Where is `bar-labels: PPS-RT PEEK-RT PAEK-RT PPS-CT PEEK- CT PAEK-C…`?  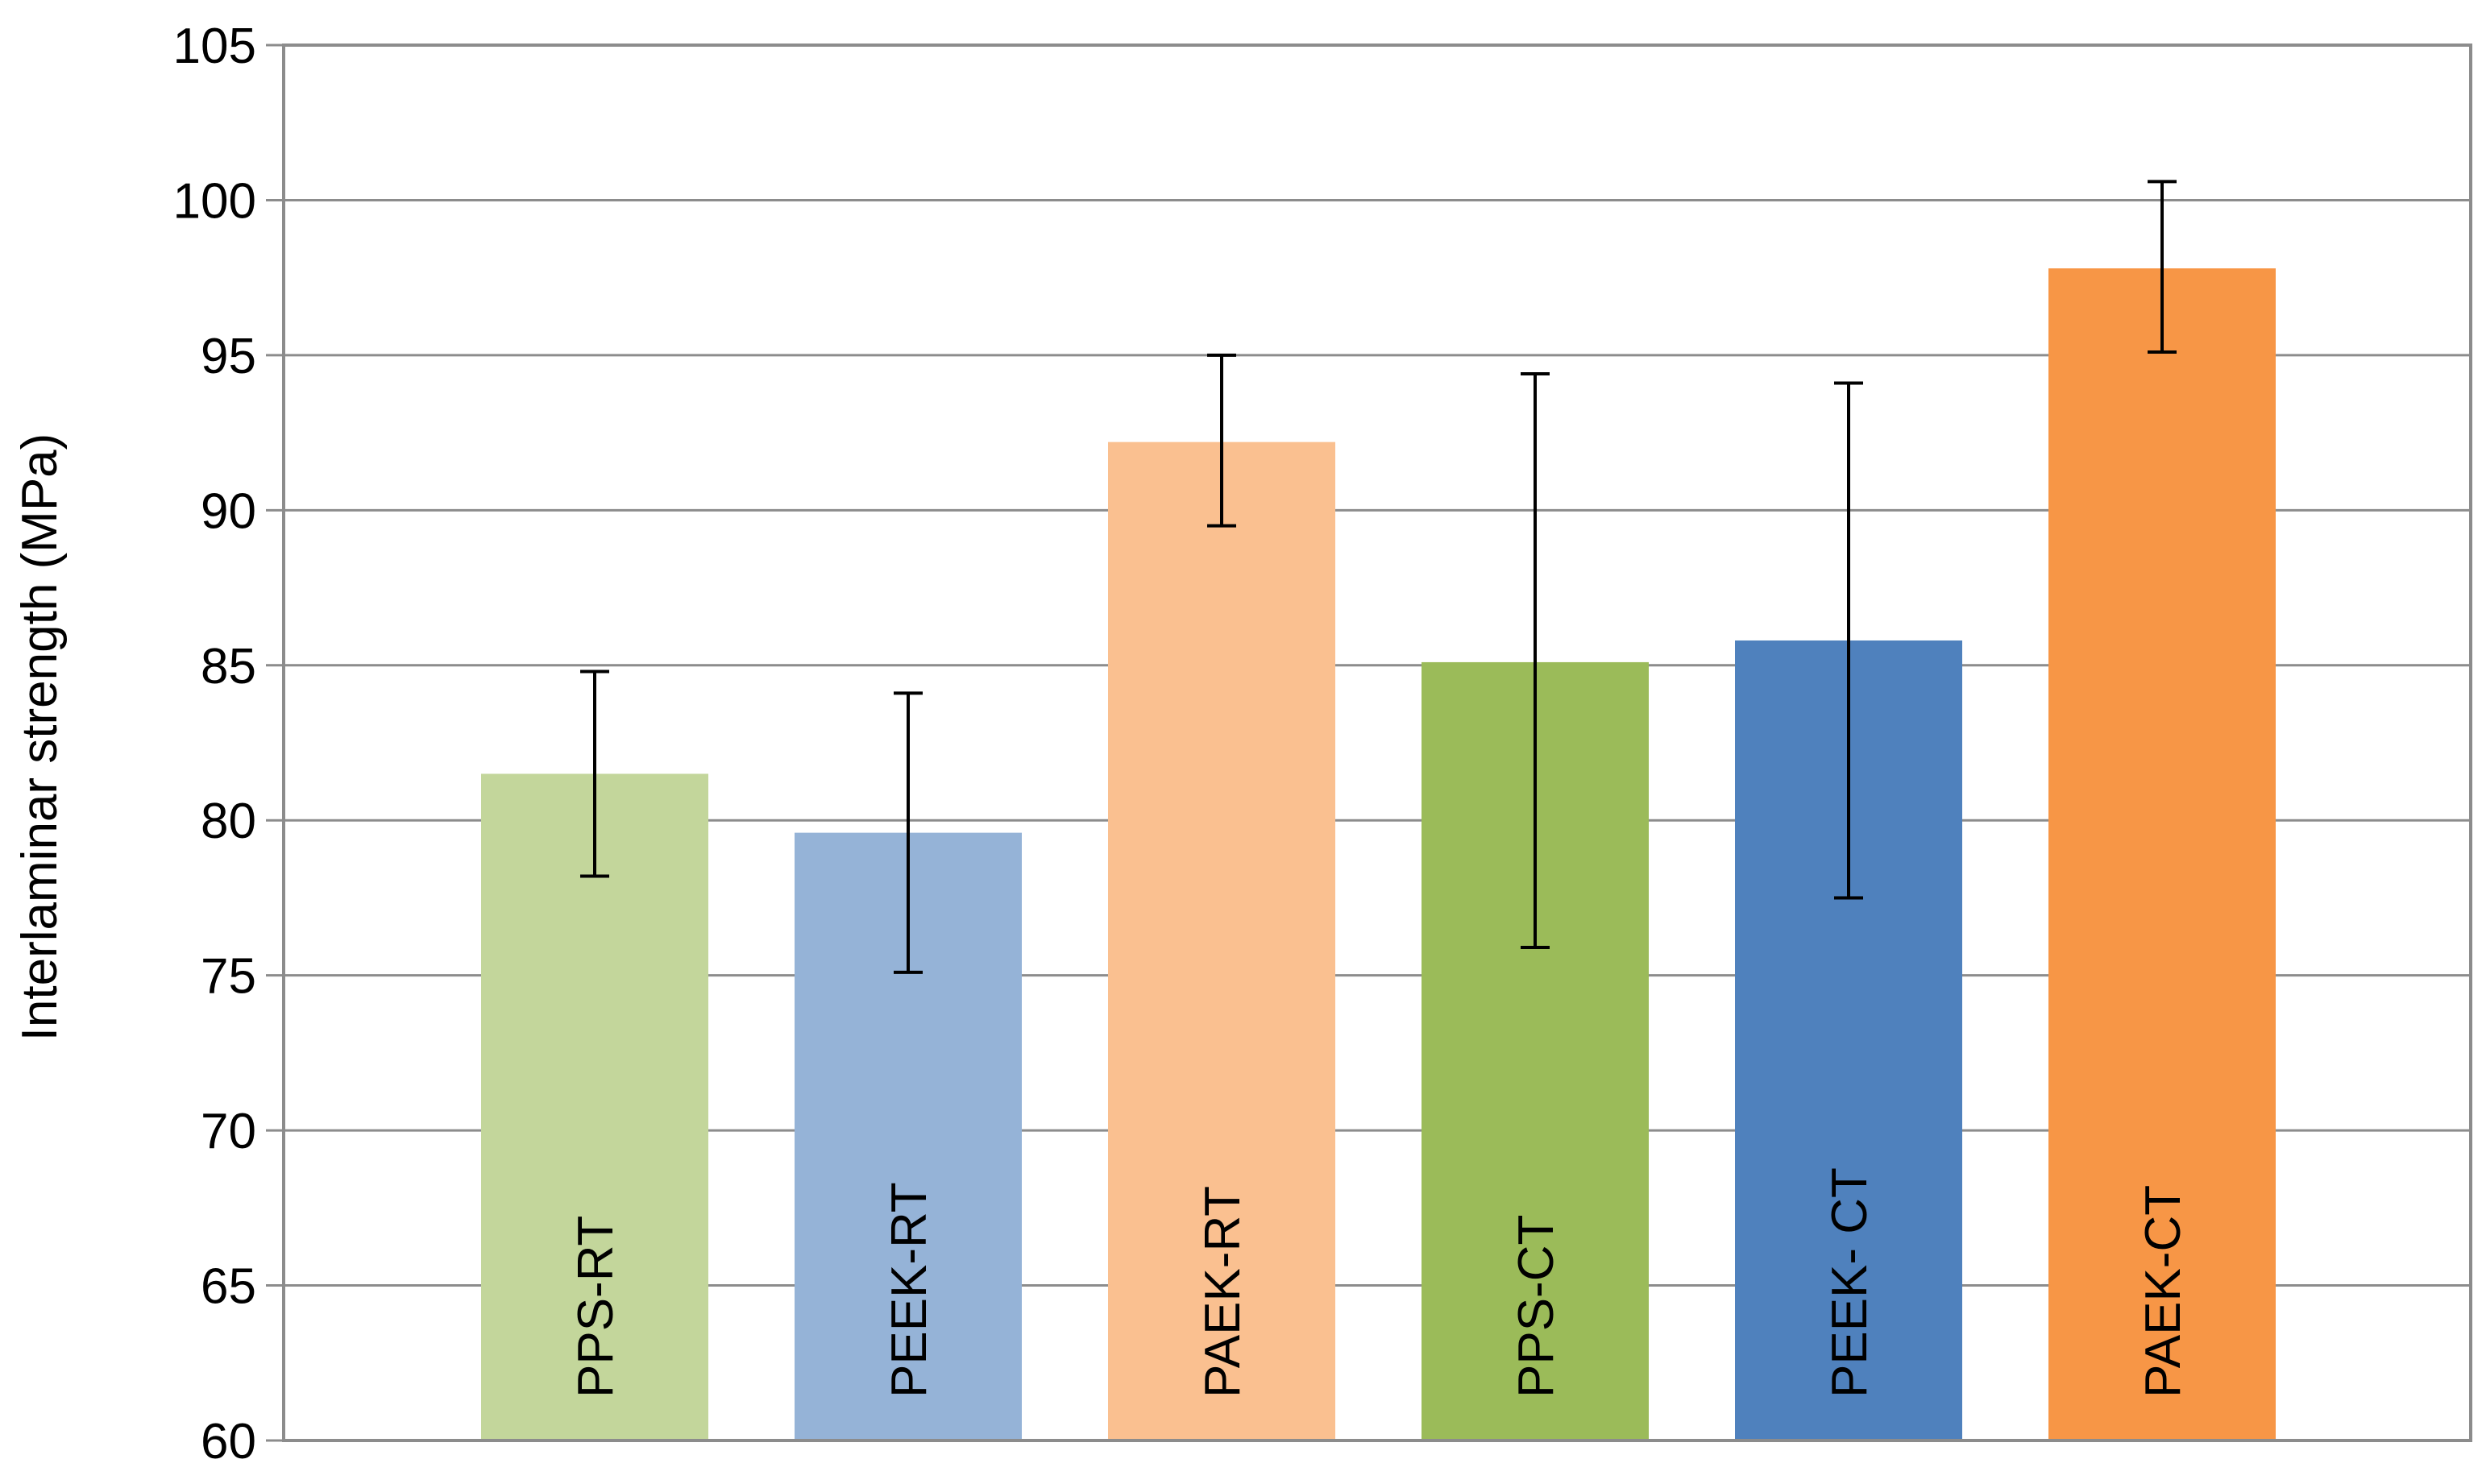 bar-labels: PPS-RT PEEK-RT PAEK-RT PPS-CT PEEK- CT PAEK-C… is located at coordinates (1379, 1282).